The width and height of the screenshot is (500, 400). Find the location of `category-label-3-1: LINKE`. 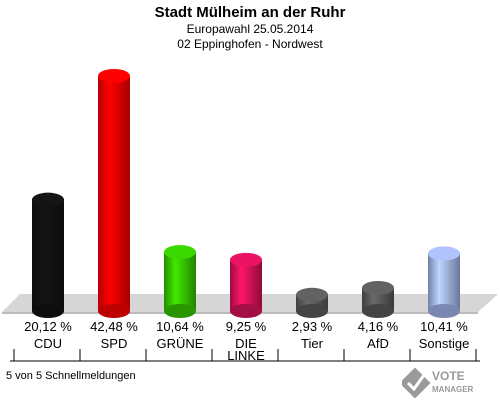

category-label-3-1: LINKE is located at coordinates (246, 355).